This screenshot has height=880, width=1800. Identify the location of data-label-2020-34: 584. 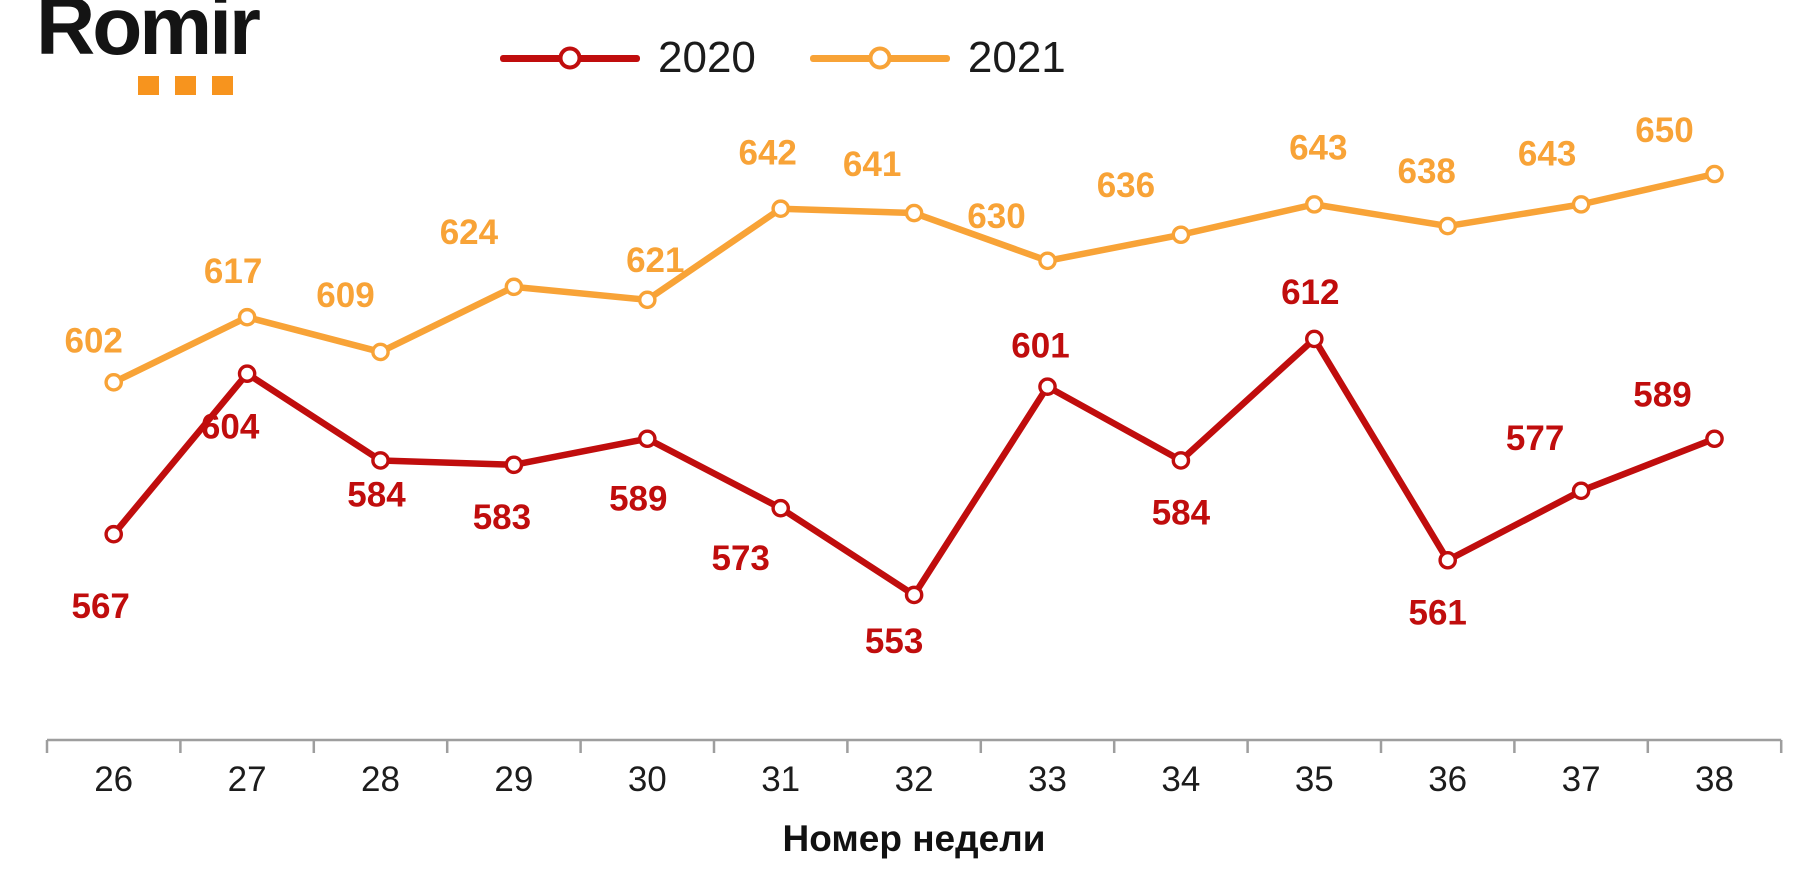
(1181, 512).